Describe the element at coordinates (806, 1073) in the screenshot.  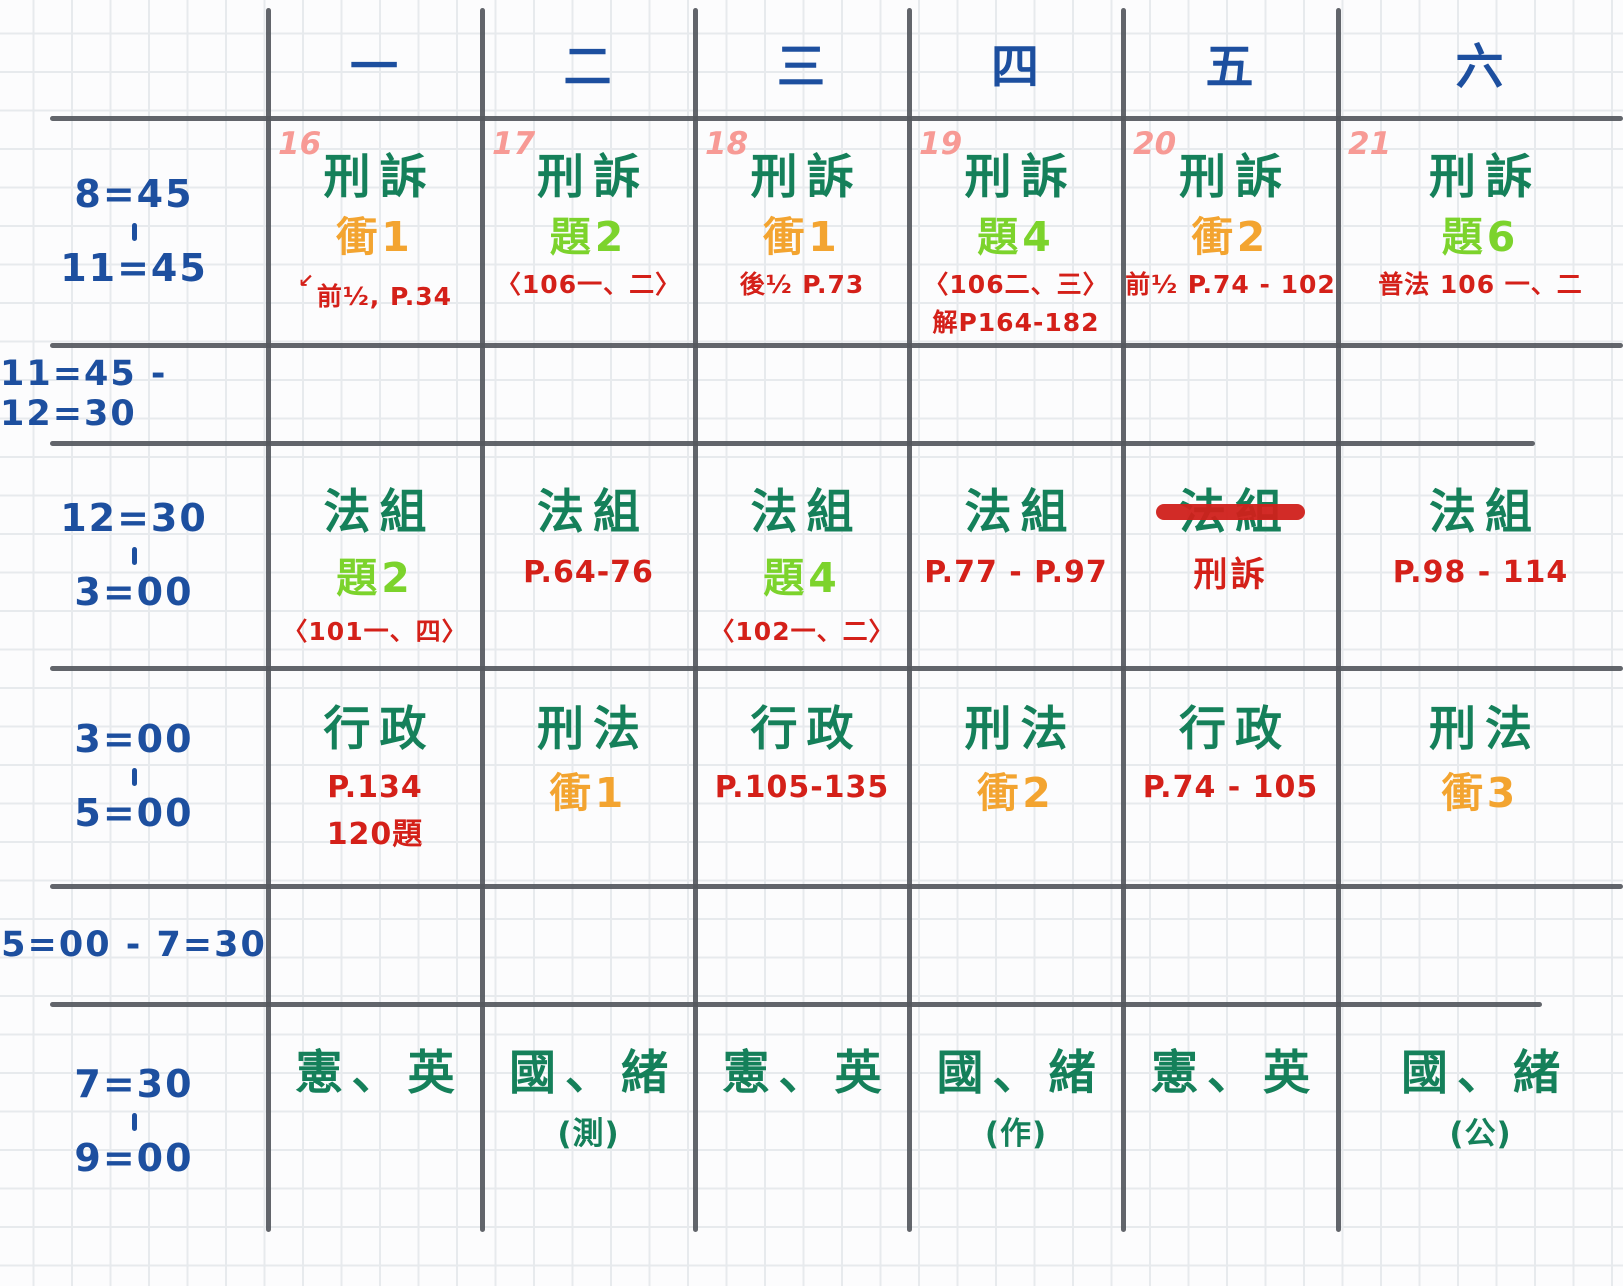
I see `cell-text: 憲、英` at that location.